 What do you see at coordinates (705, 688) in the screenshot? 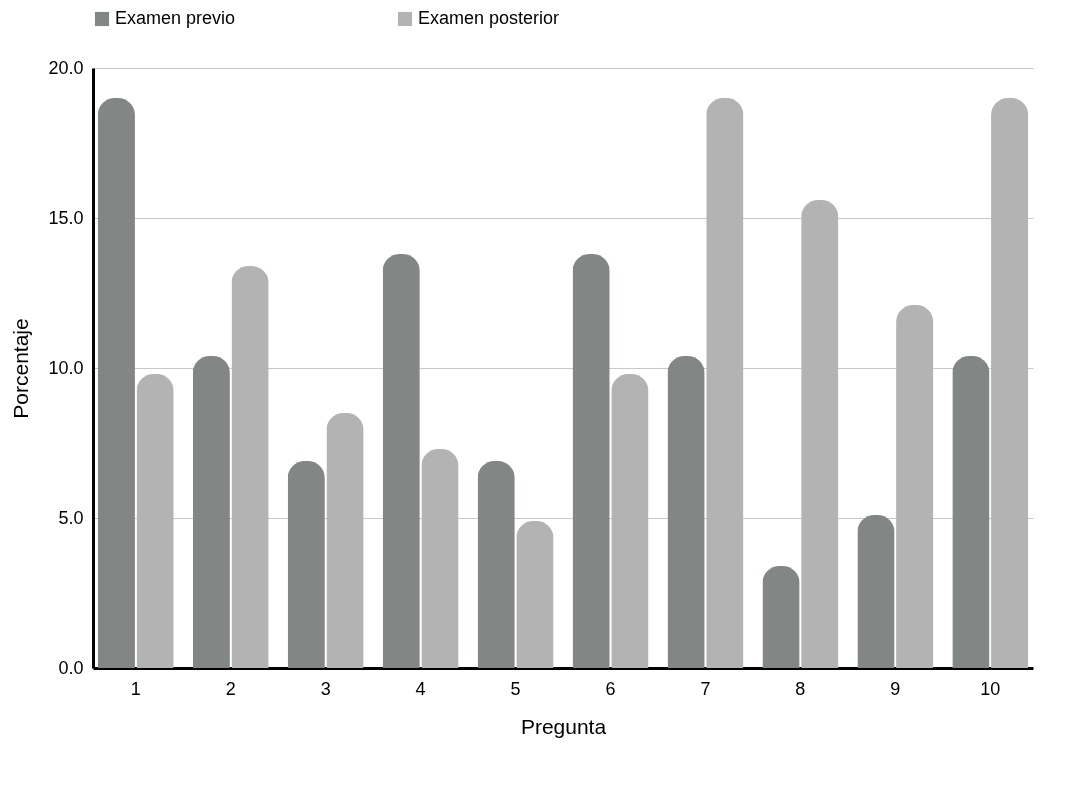
I see `x-tick-label: 7` at bounding box center [705, 688].